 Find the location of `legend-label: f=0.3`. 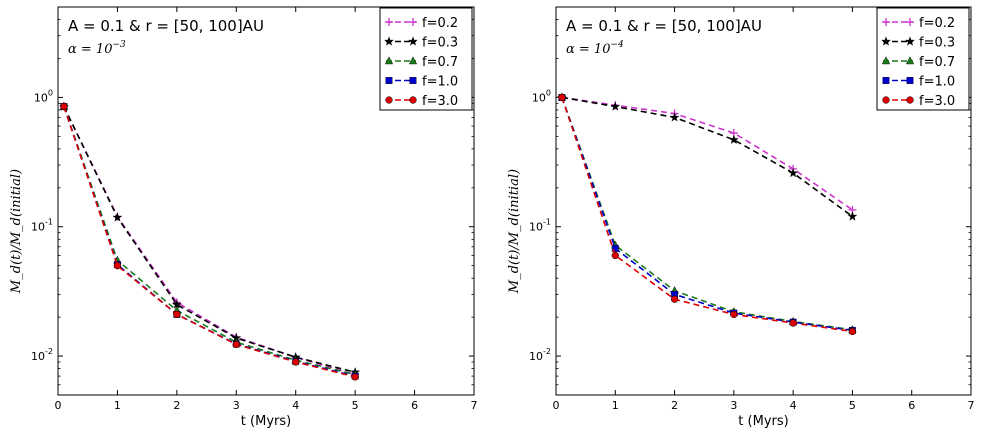

legend-label: f=0.3 is located at coordinates (440, 43).